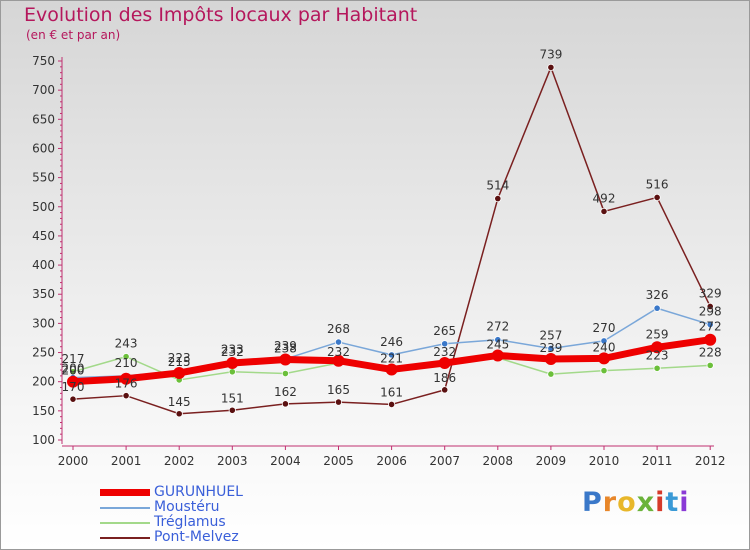 Image resolution: width=750 pixels, height=550 pixels. I want to click on chart-subtitle: (en € et par an), so click(73, 35).